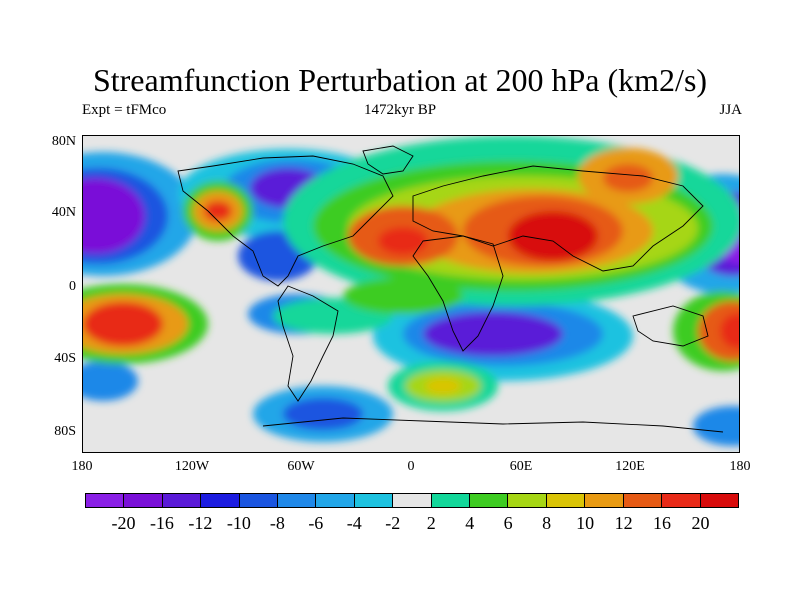  I want to click on lat-label-80s: 80S, so click(65, 431).